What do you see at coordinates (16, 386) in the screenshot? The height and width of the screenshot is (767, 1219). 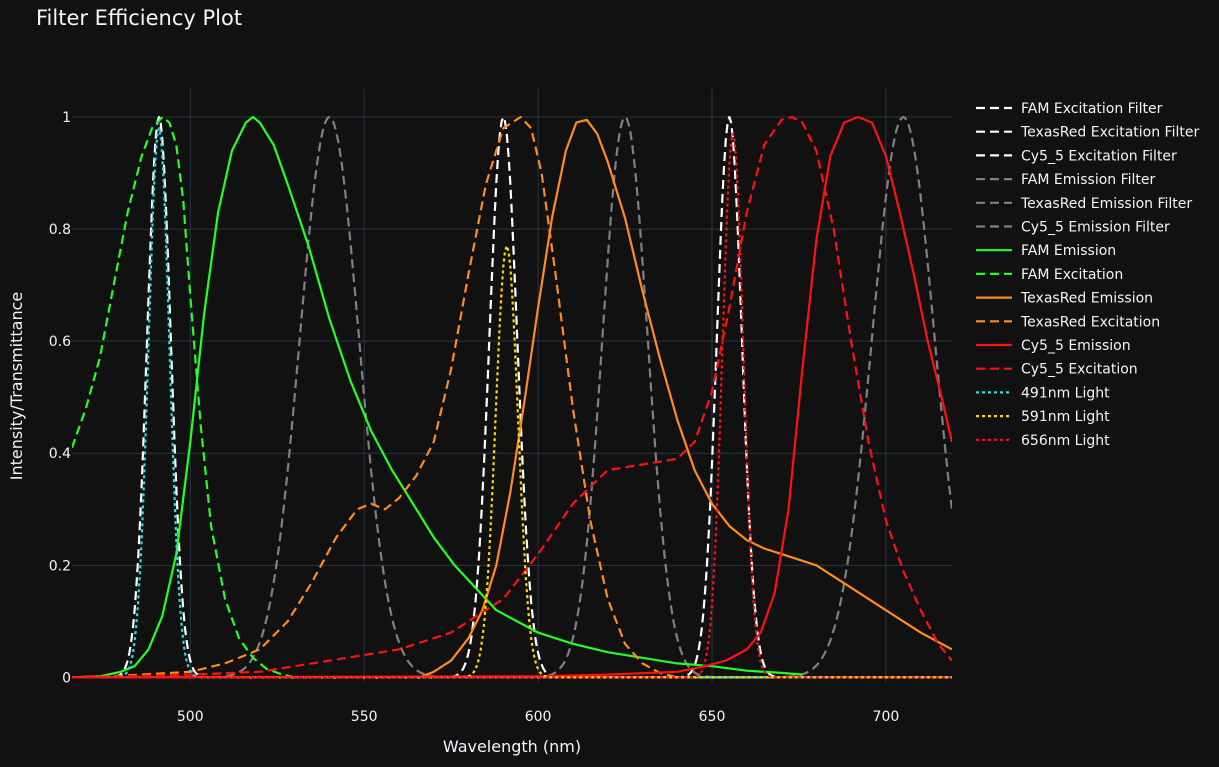 I see `y-axis-title: Intensity/Transmittance` at bounding box center [16, 386].